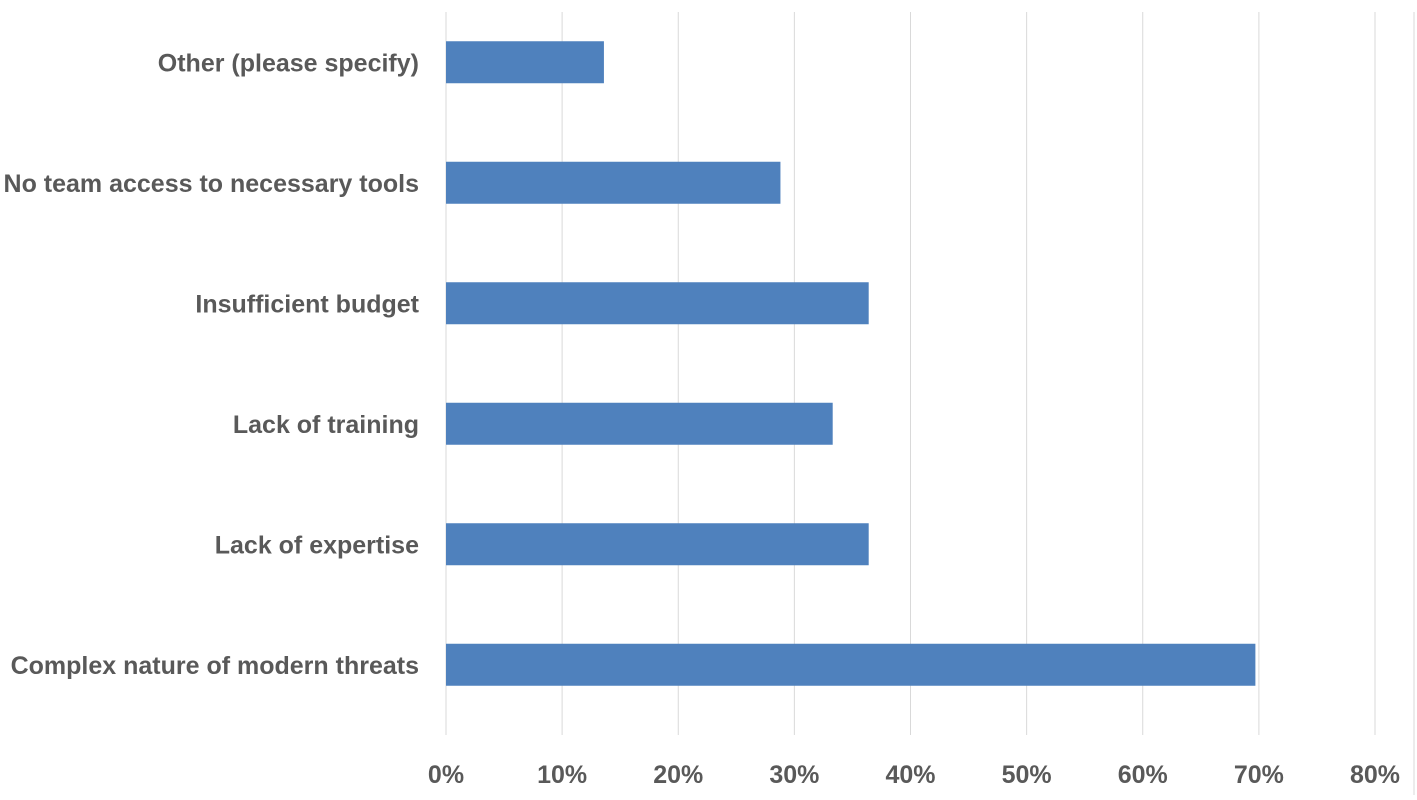 The height and width of the screenshot is (800, 1417). What do you see at coordinates (446, 775) in the screenshot?
I see `x-tick-label: 0%` at bounding box center [446, 775].